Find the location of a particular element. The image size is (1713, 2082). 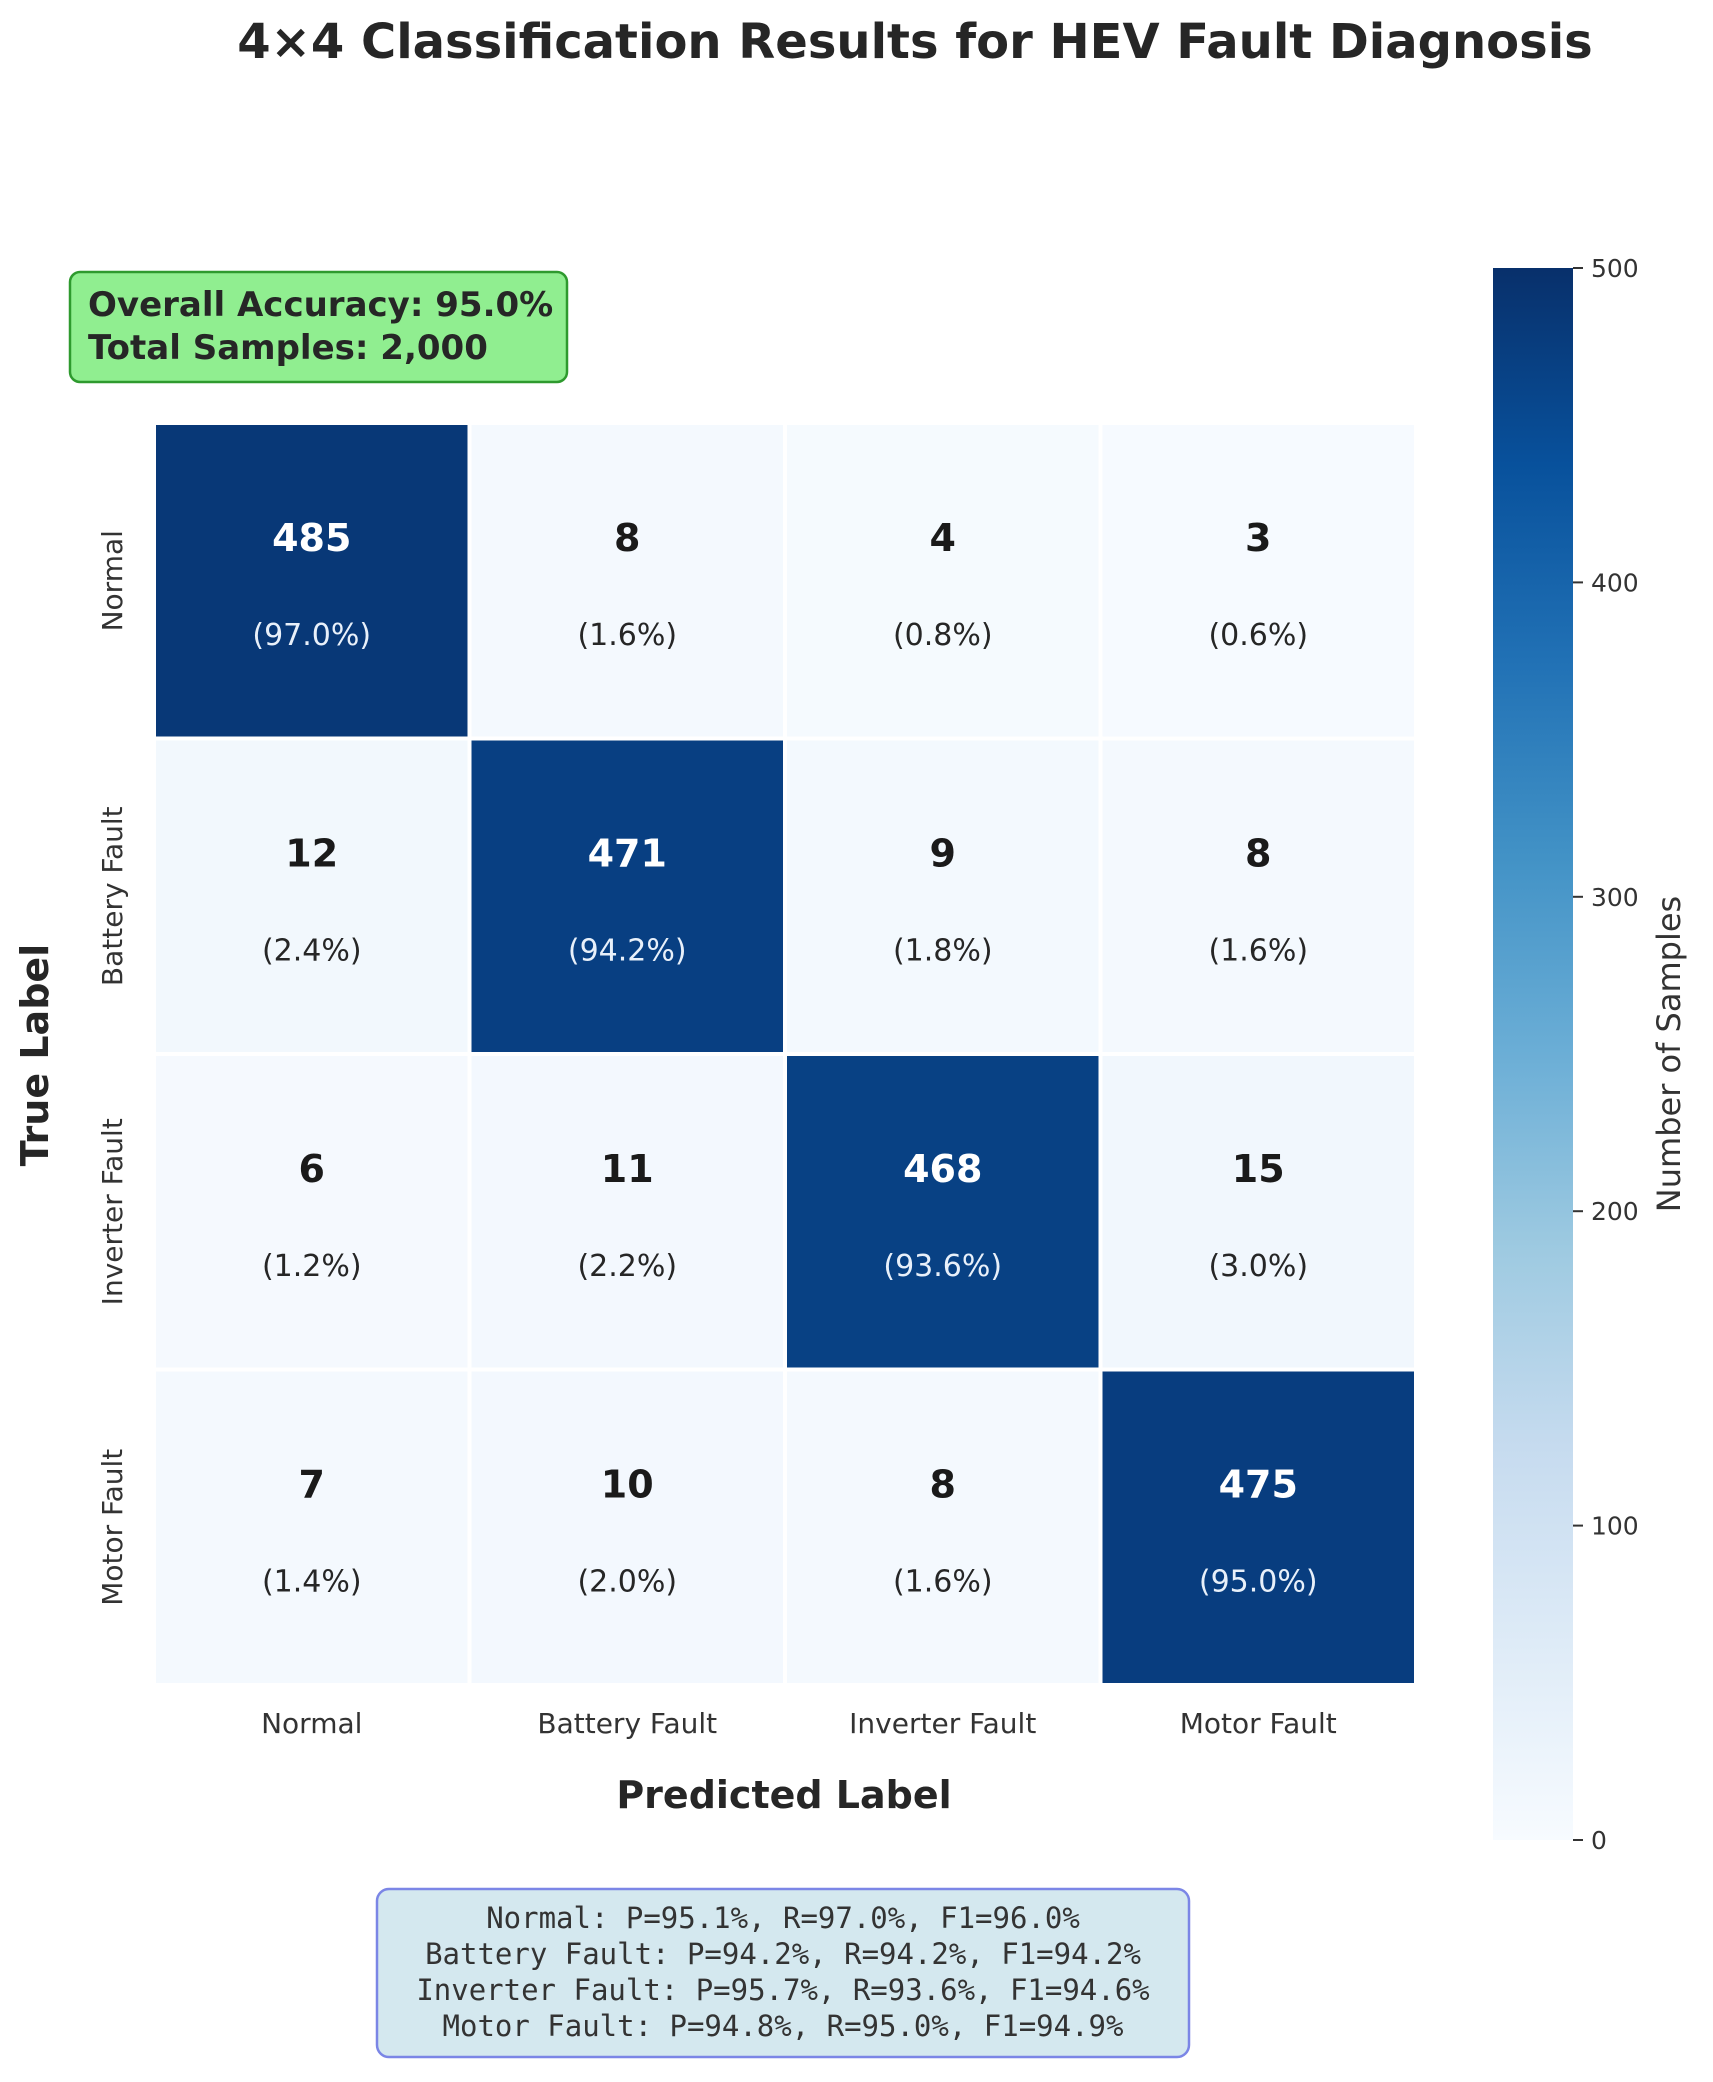

cell-count-label: 15 is located at coordinates (1258, 1169).